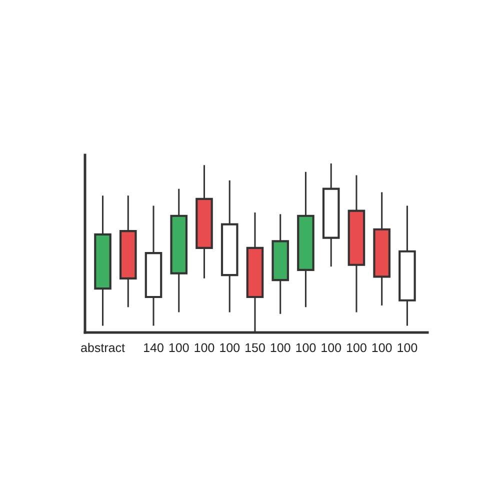 The width and height of the screenshot is (500, 500). I want to click on x-tick-label: 140, so click(154, 347).